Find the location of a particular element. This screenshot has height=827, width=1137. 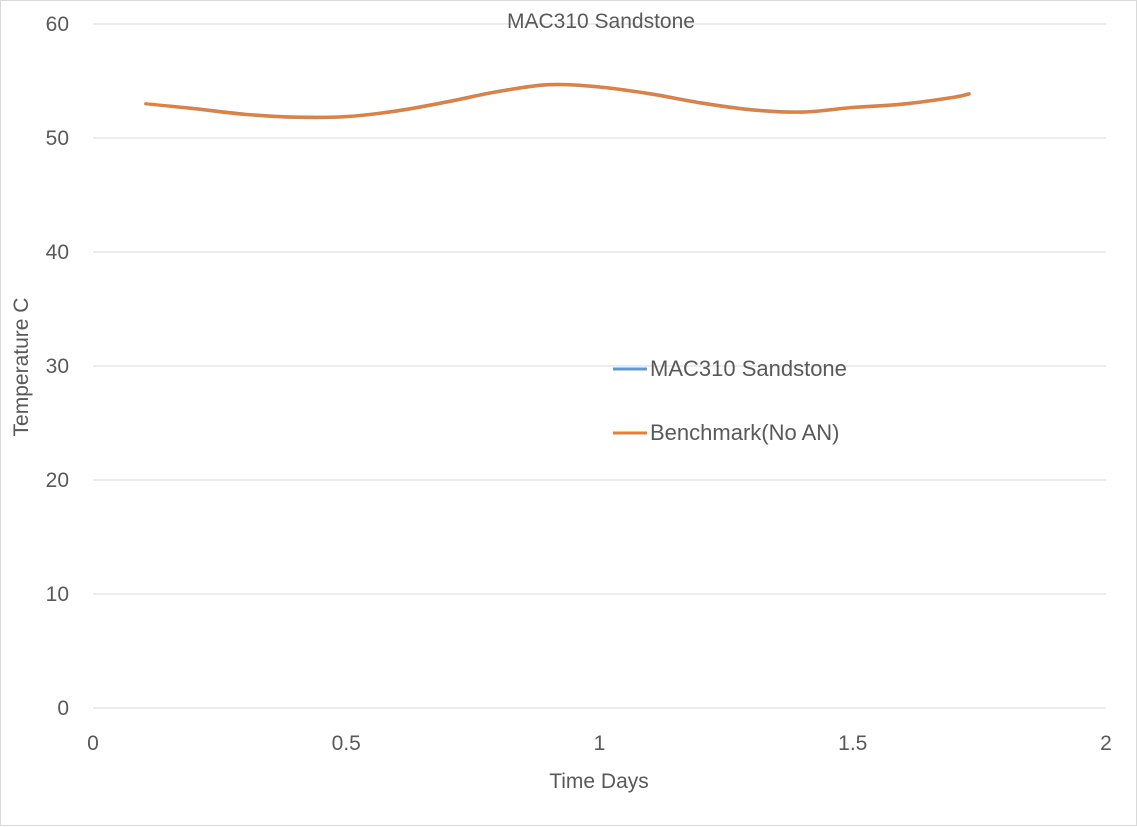

x-tick-labels: 0 0.5 1 1.5 2 is located at coordinates (599, 743).